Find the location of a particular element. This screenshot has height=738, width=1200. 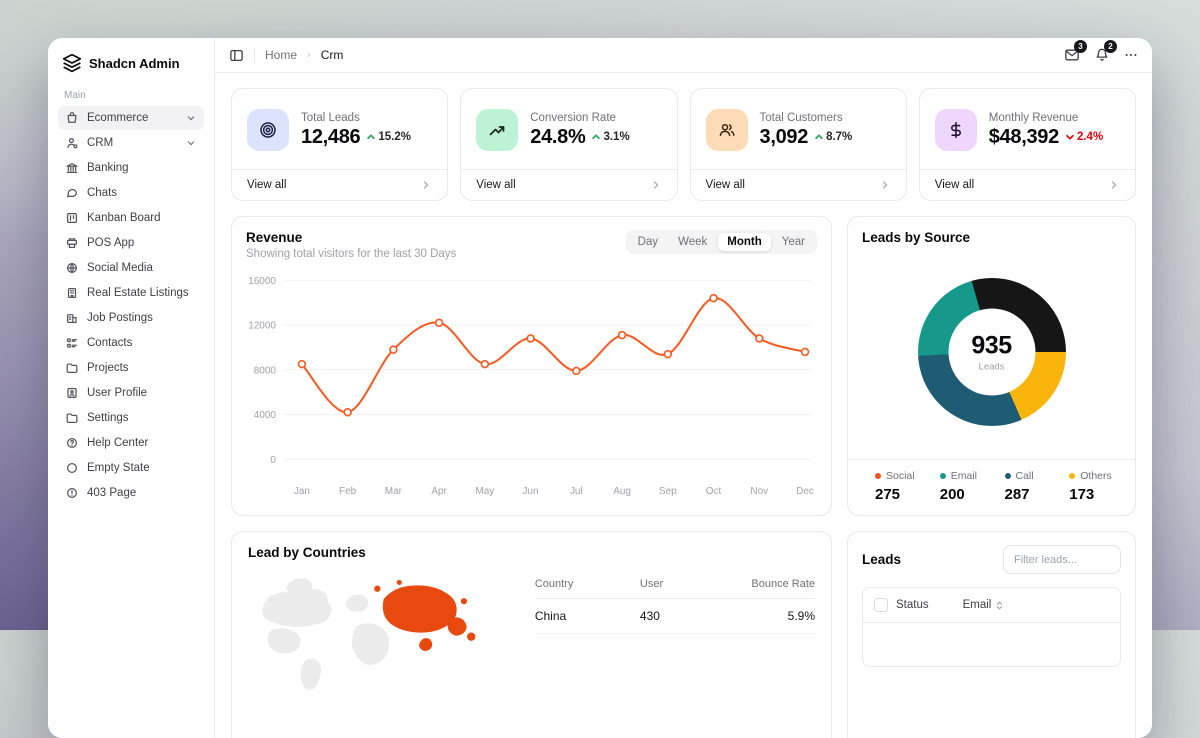

mail-button: 3 is located at coordinates (1075, 51).